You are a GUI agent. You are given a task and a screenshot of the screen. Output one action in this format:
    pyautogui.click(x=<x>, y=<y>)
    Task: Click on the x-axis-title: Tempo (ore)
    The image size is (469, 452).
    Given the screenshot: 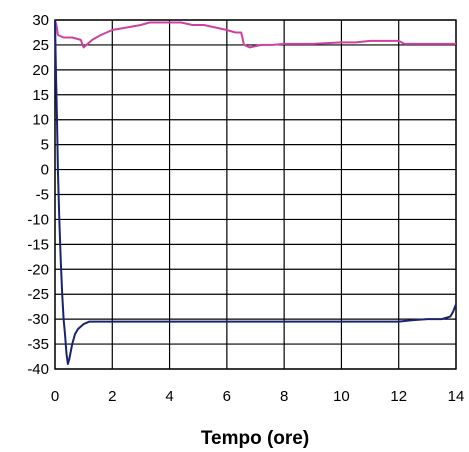 What is the action you would take?
    pyautogui.click(x=255, y=438)
    